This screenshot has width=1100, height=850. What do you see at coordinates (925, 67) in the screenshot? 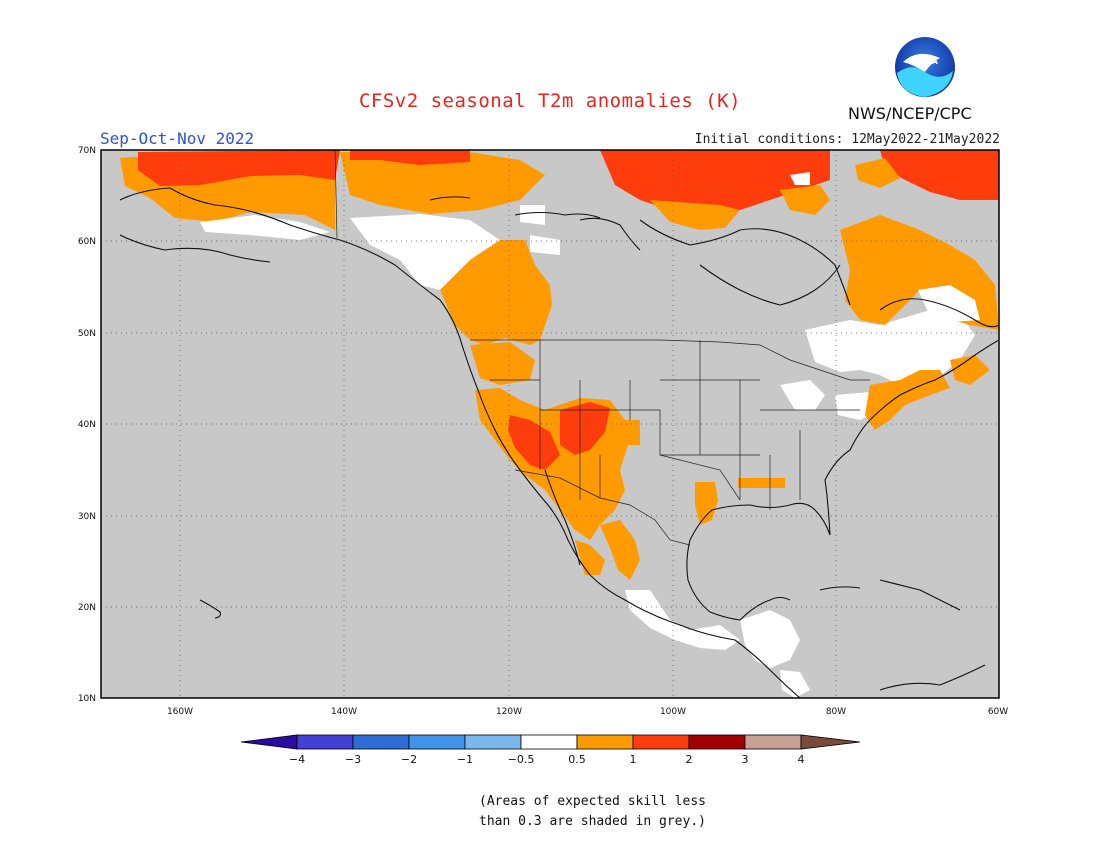
I see `noaa-logo-icon: NOAA` at bounding box center [925, 67].